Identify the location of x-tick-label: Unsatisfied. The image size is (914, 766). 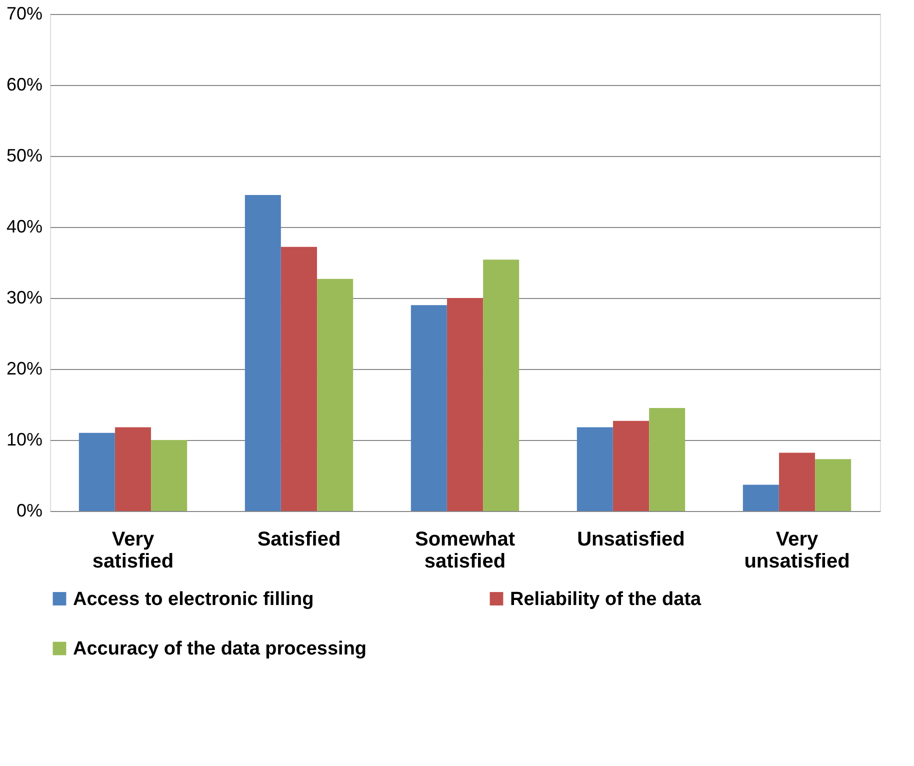
(631, 539).